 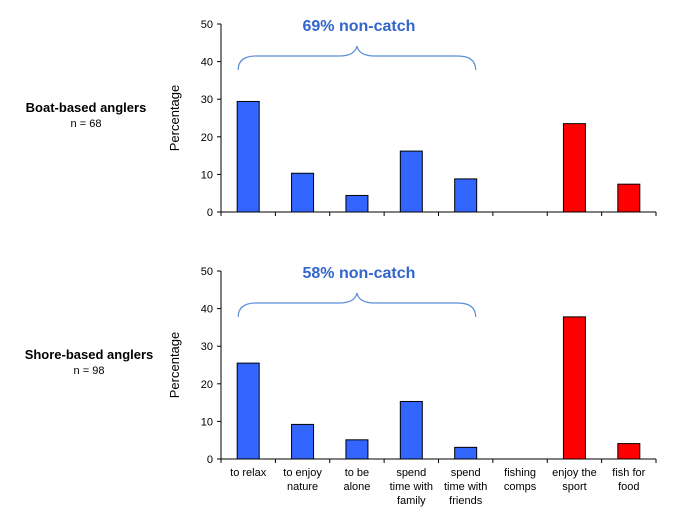 I want to click on x-tick-label-to-relax: to relax, so click(x=248, y=473).